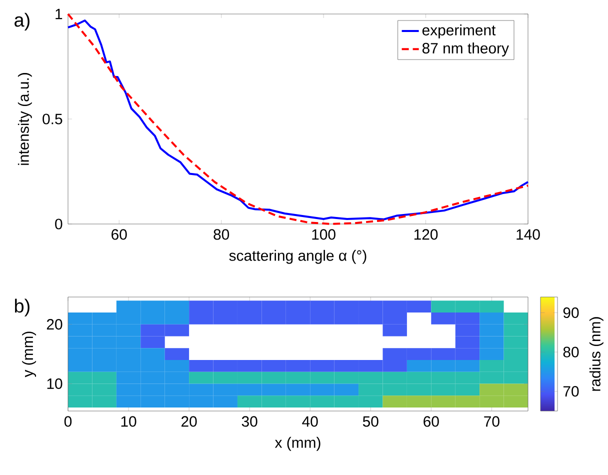 Image resolution: width=608 pixels, height=475 pixels. What do you see at coordinates (571, 312) in the screenshot?
I see `color-bar-label: 90` at bounding box center [571, 312].